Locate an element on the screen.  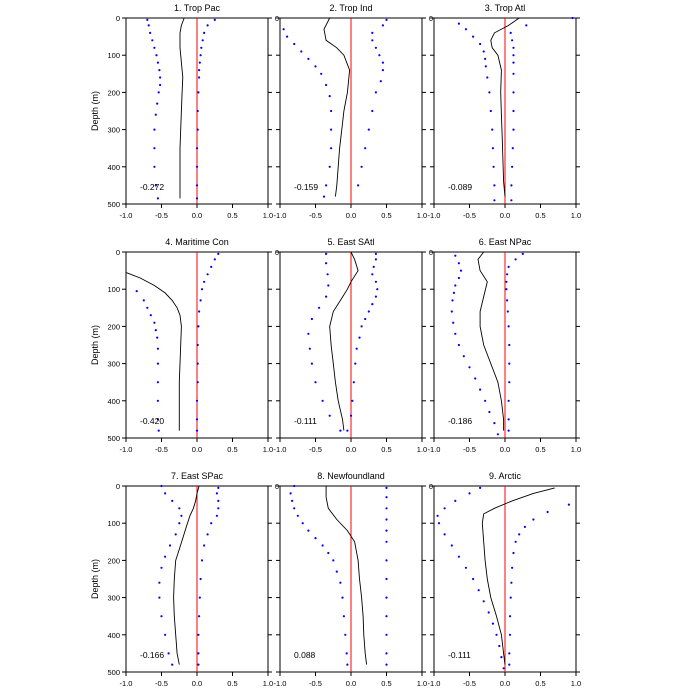
y-tick-label: 500 is located at coordinates (113, 438).